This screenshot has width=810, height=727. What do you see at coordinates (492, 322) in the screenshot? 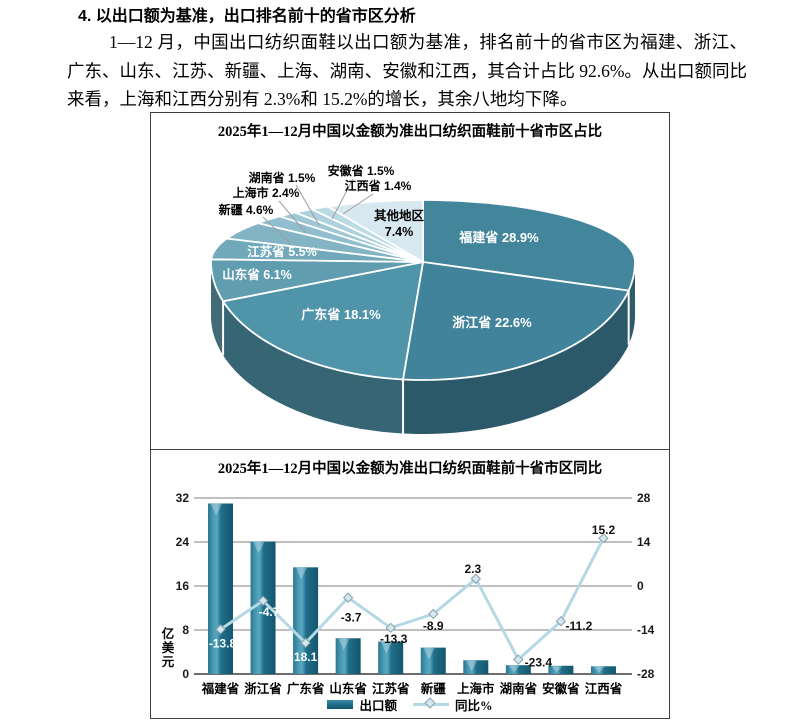
I see `pie-slice-label: 浙江省 22.6%` at bounding box center [492, 322].